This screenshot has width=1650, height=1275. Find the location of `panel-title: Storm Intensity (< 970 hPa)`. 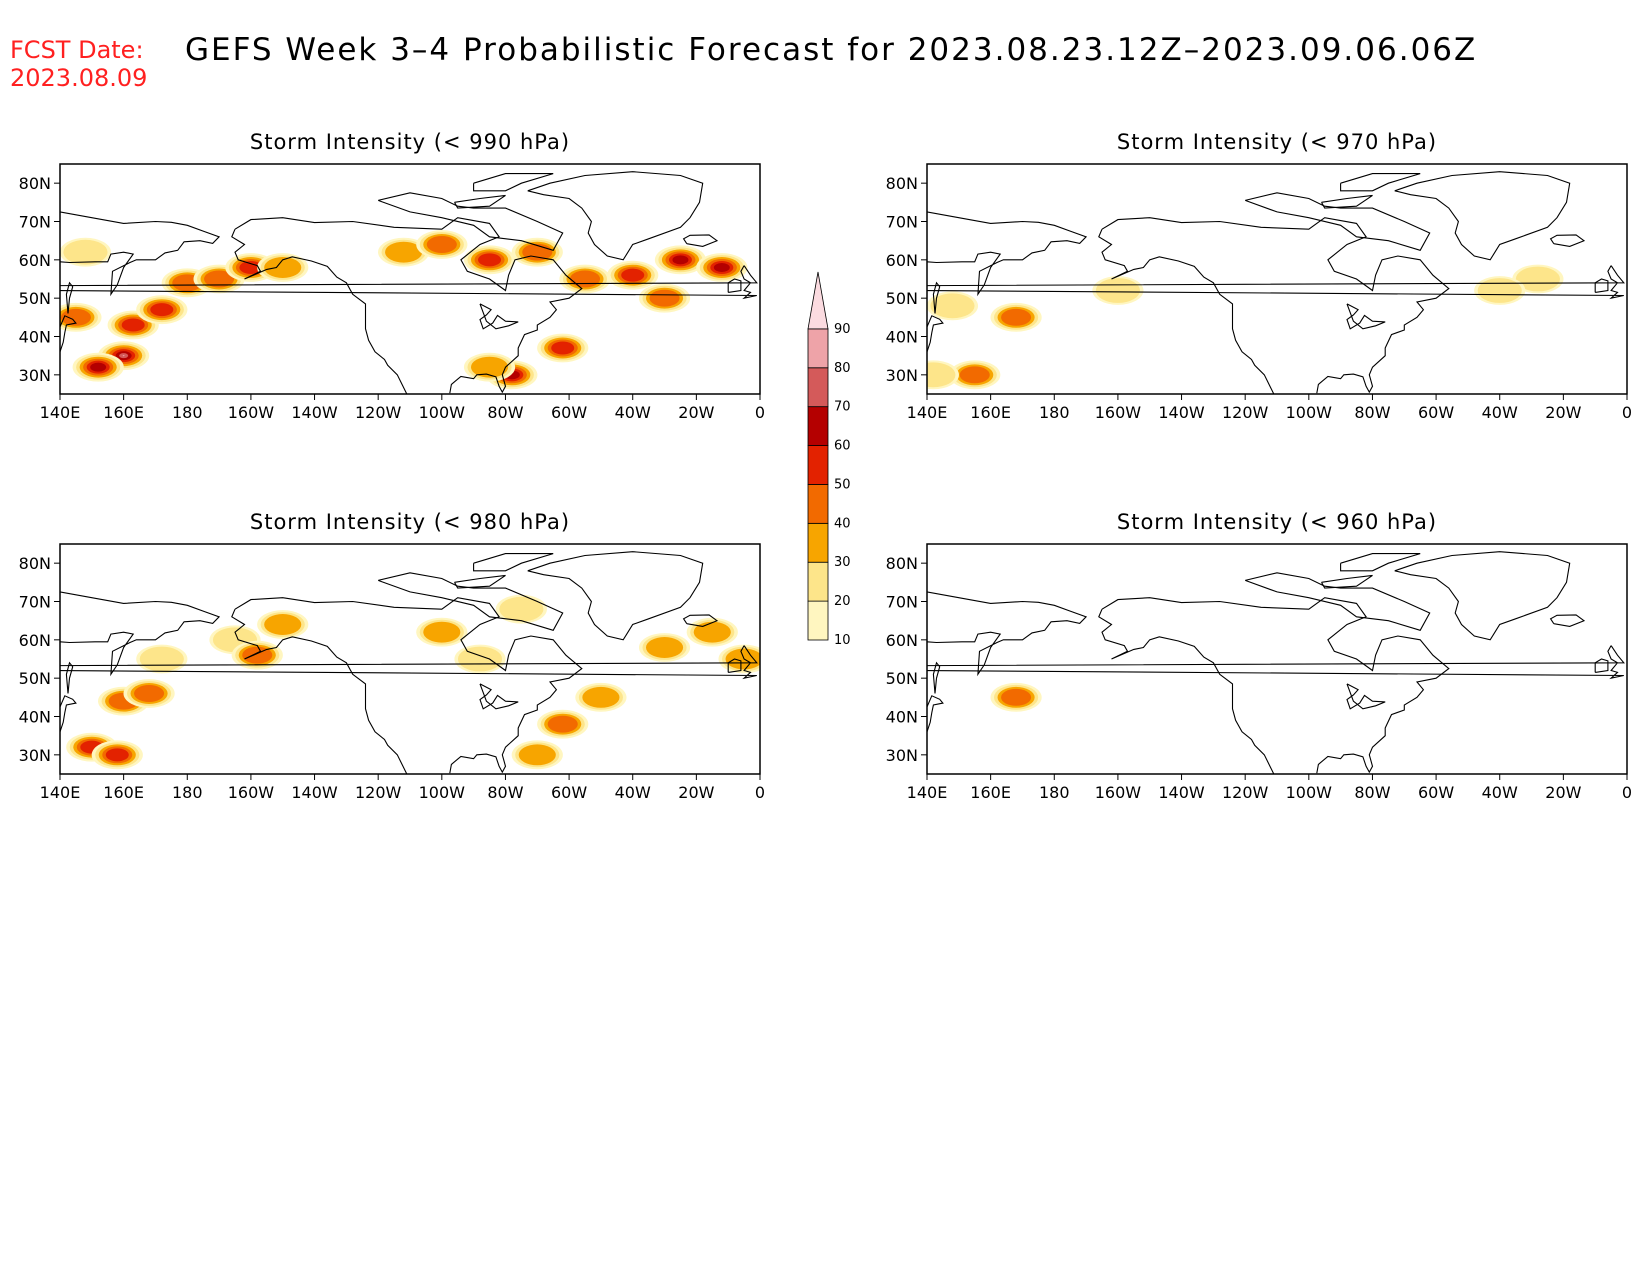

panel-title: Storm Intensity (< 970 hPa) is located at coordinates (1277, 142).